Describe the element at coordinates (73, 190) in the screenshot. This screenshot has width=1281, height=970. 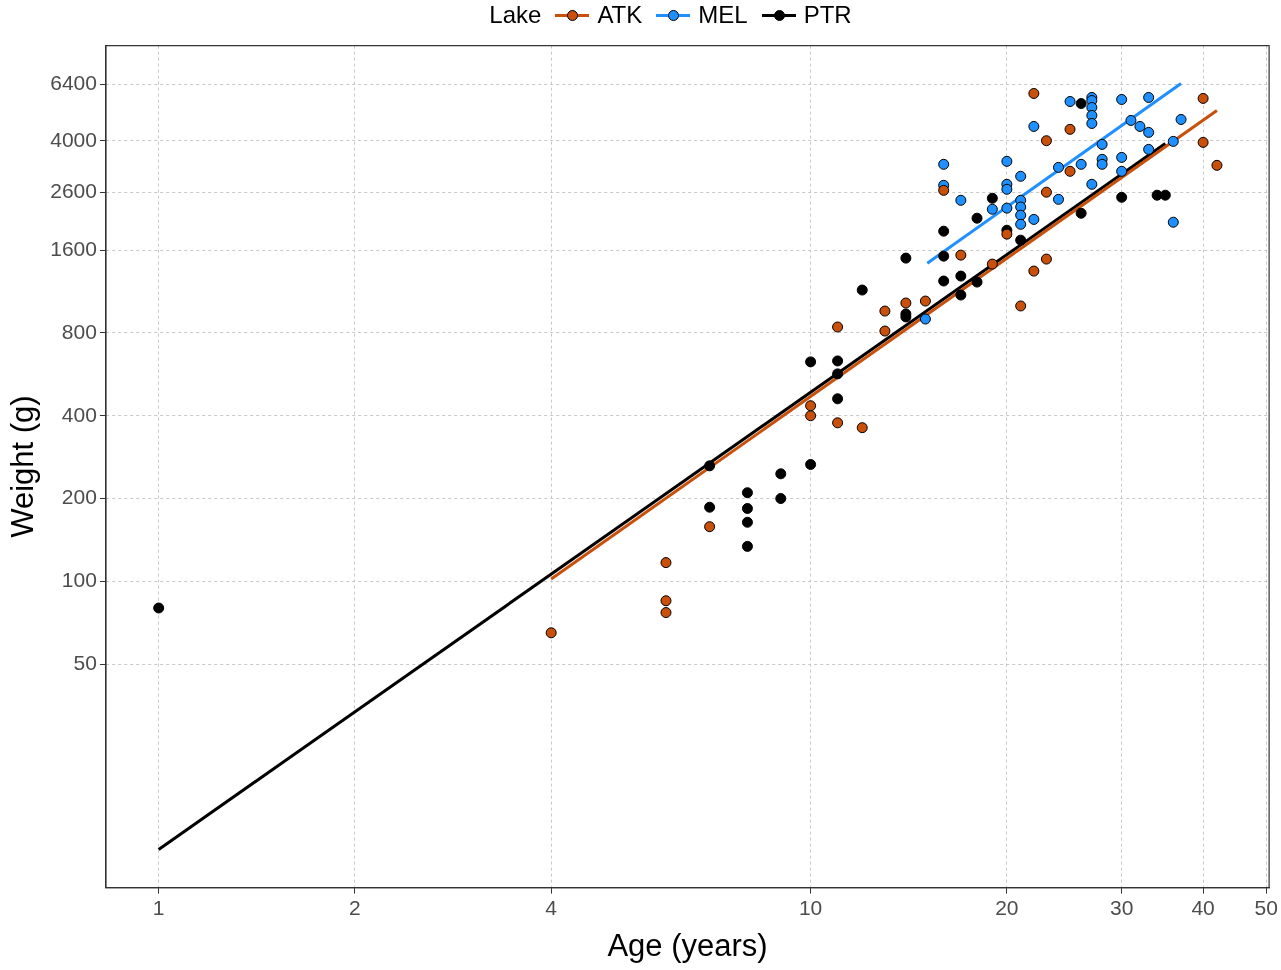
I see `y-tick-label: 2600` at that location.